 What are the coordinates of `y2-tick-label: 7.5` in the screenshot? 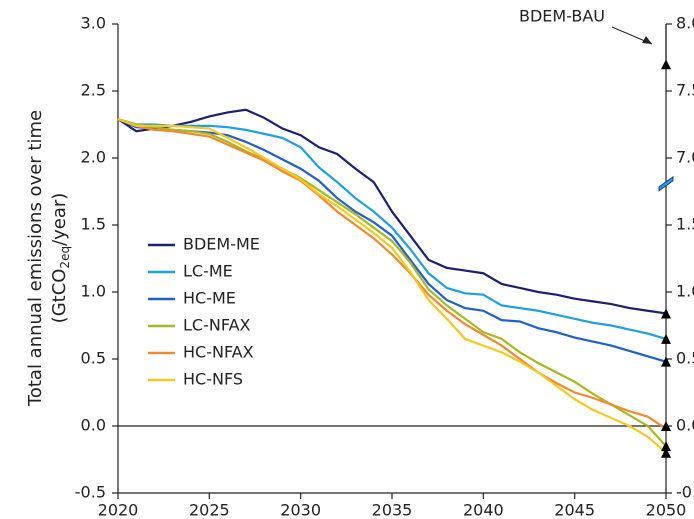 It's located at (685, 90).